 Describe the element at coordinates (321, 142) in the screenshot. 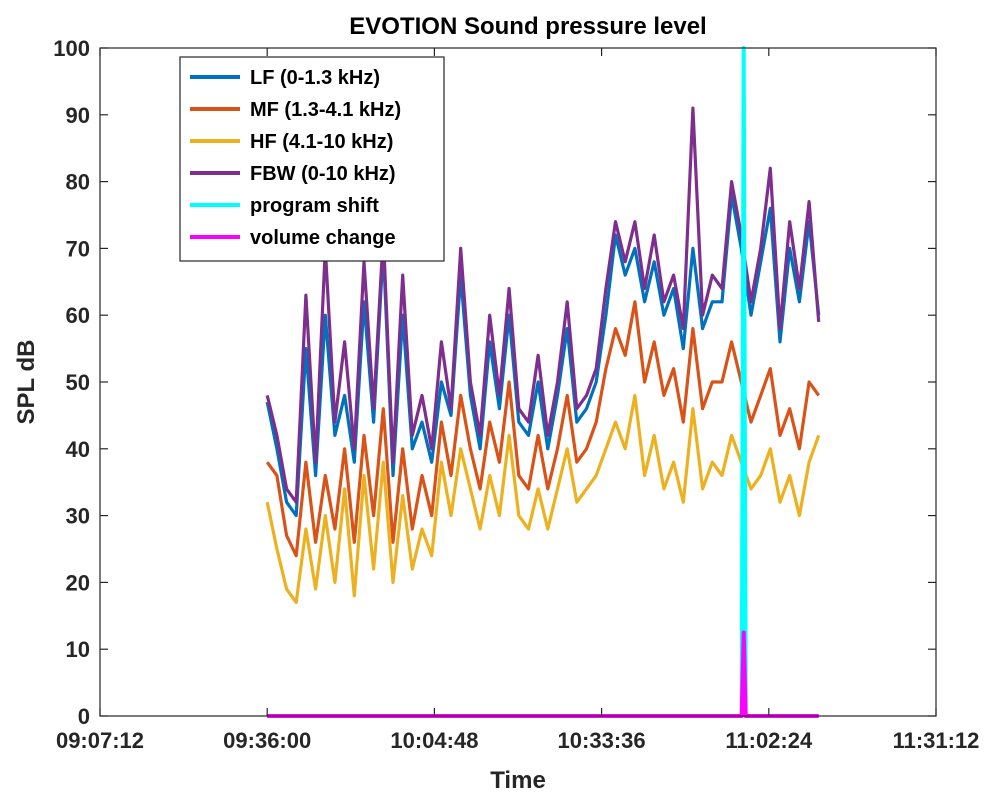

I see `legend-label: HF (4.1-10 kHz)` at that location.